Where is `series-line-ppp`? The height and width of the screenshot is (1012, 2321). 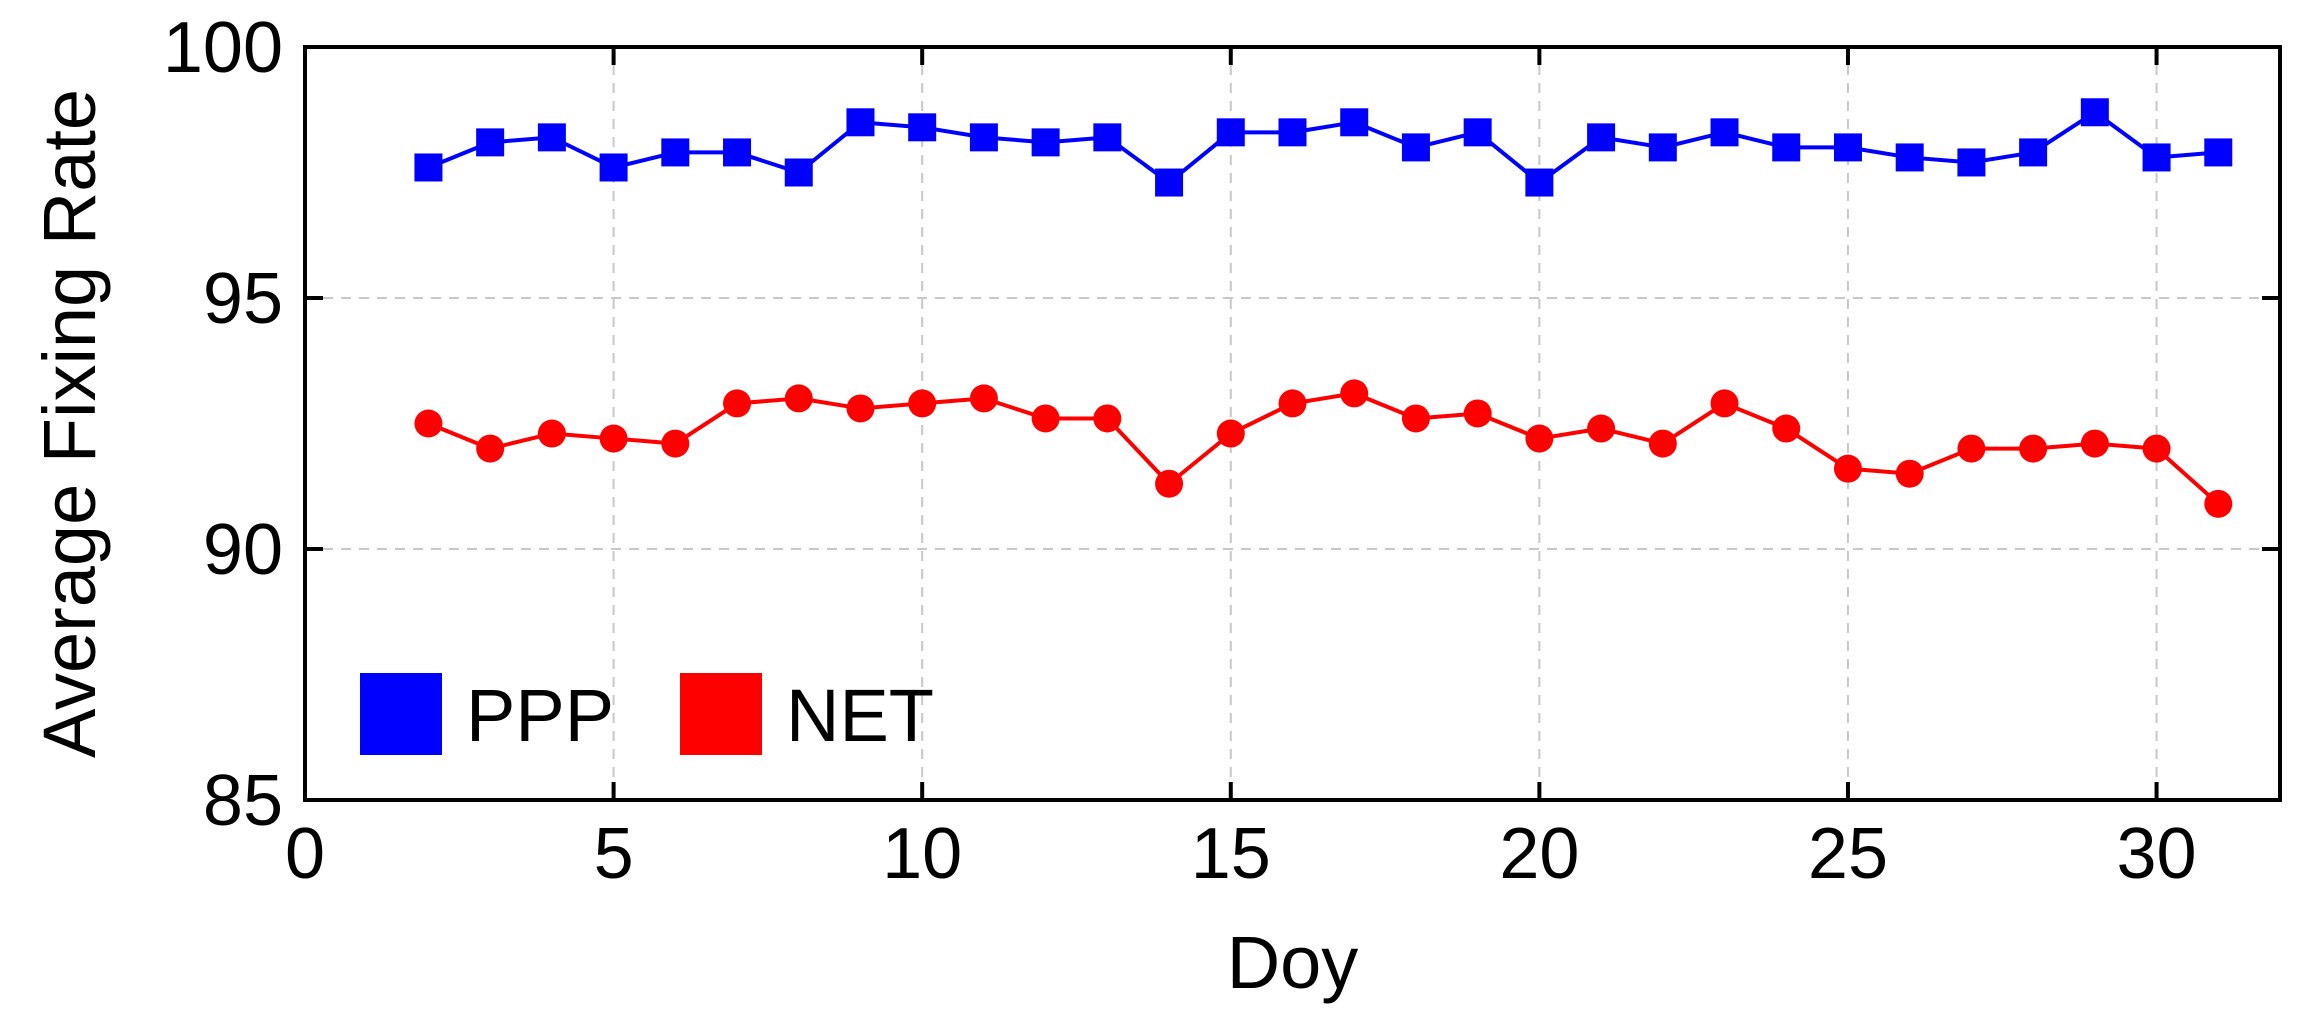 series-line-ppp is located at coordinates (1323, 147).